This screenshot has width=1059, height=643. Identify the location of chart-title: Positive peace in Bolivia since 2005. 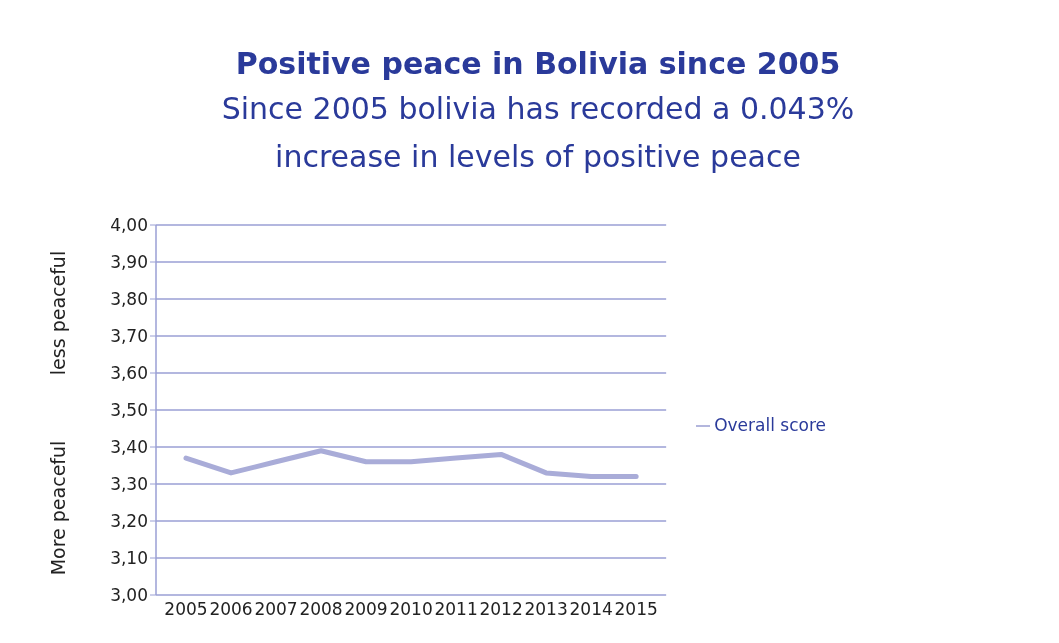
(538, 63).